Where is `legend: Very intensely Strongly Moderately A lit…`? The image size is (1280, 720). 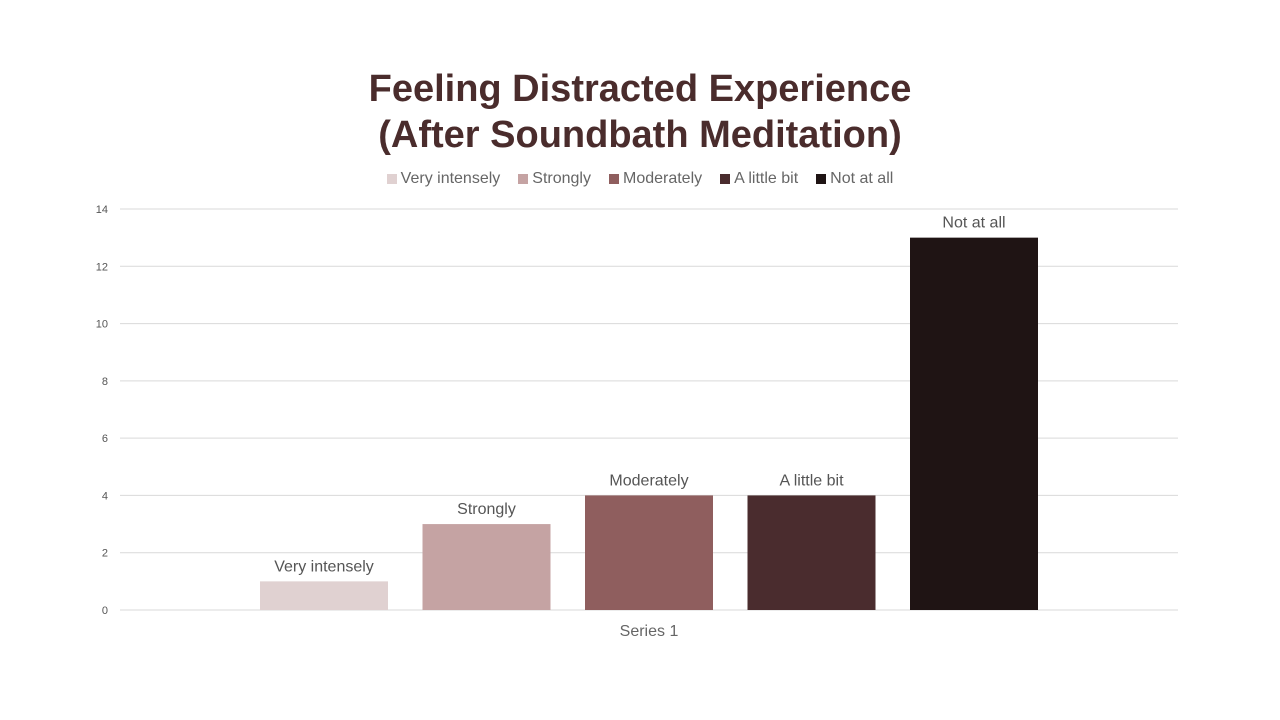
legend: Very intensely Strongly Moderately A lit… is located at coordinates (640, 179).